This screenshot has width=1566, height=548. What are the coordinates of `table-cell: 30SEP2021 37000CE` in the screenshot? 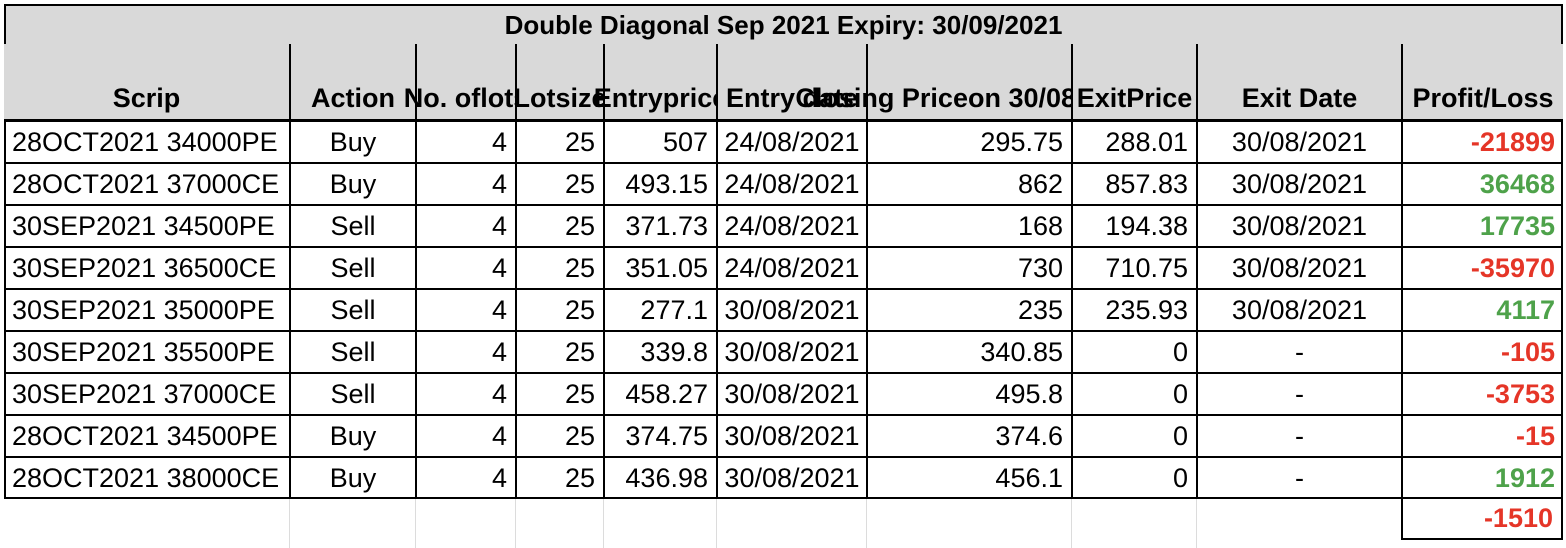 It's located at (146, 393).